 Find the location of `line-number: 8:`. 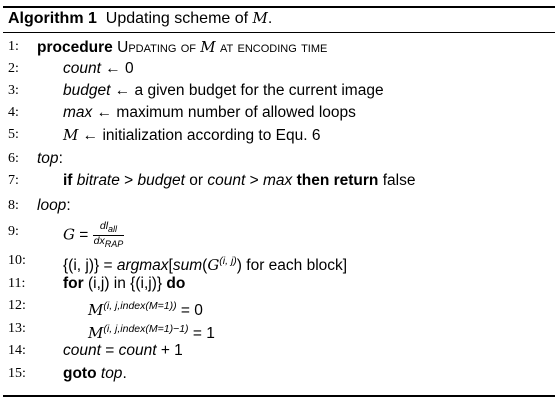

line-number: 8: is located at coordinates (13, 205).